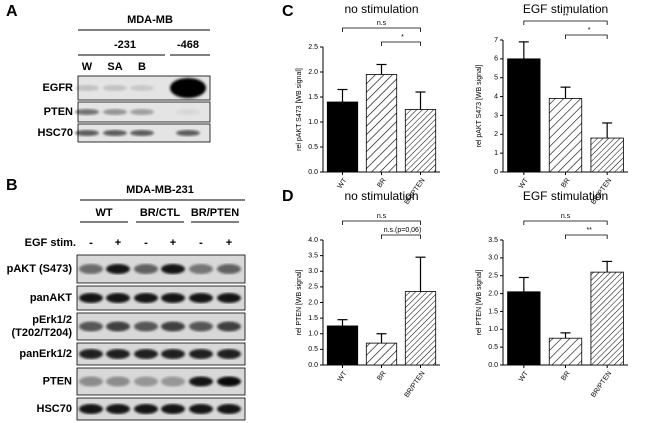  I want to click on y-tick-label: 4, so click(496, 96).